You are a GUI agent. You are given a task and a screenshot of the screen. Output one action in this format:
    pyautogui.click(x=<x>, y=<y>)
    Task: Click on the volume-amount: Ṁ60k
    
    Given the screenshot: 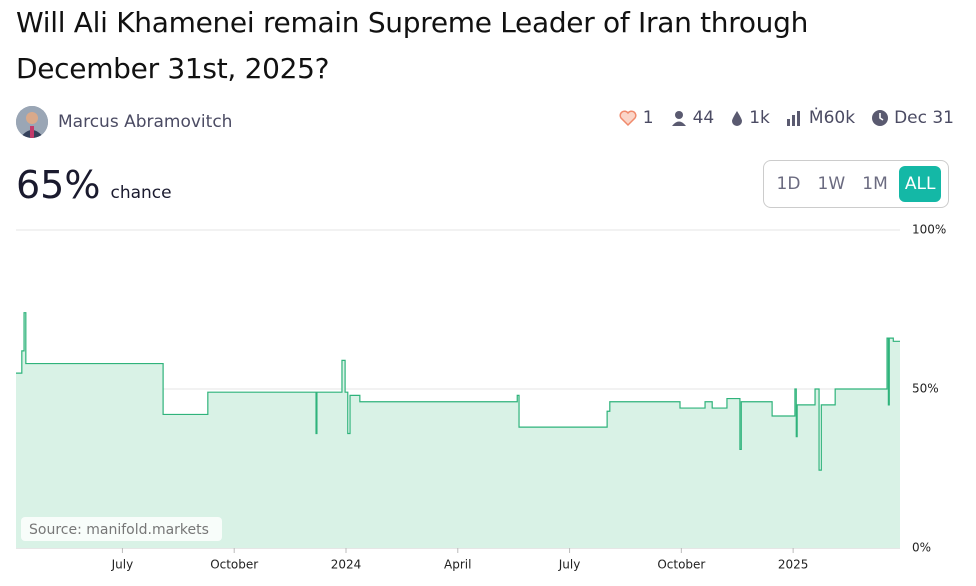 What is the action you would take?
    pyautogui.click(x=832, y=118)
    